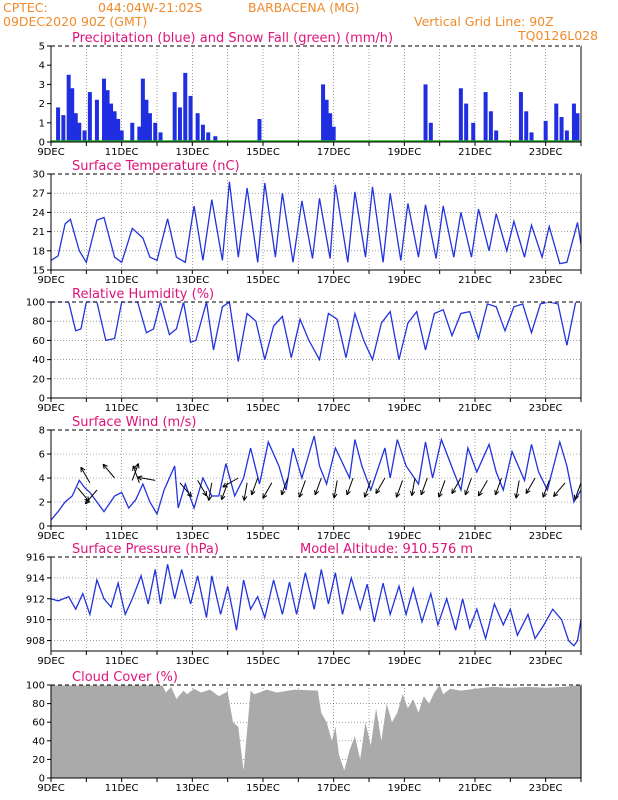  I want to click on temp-panel, so click(314, 223).